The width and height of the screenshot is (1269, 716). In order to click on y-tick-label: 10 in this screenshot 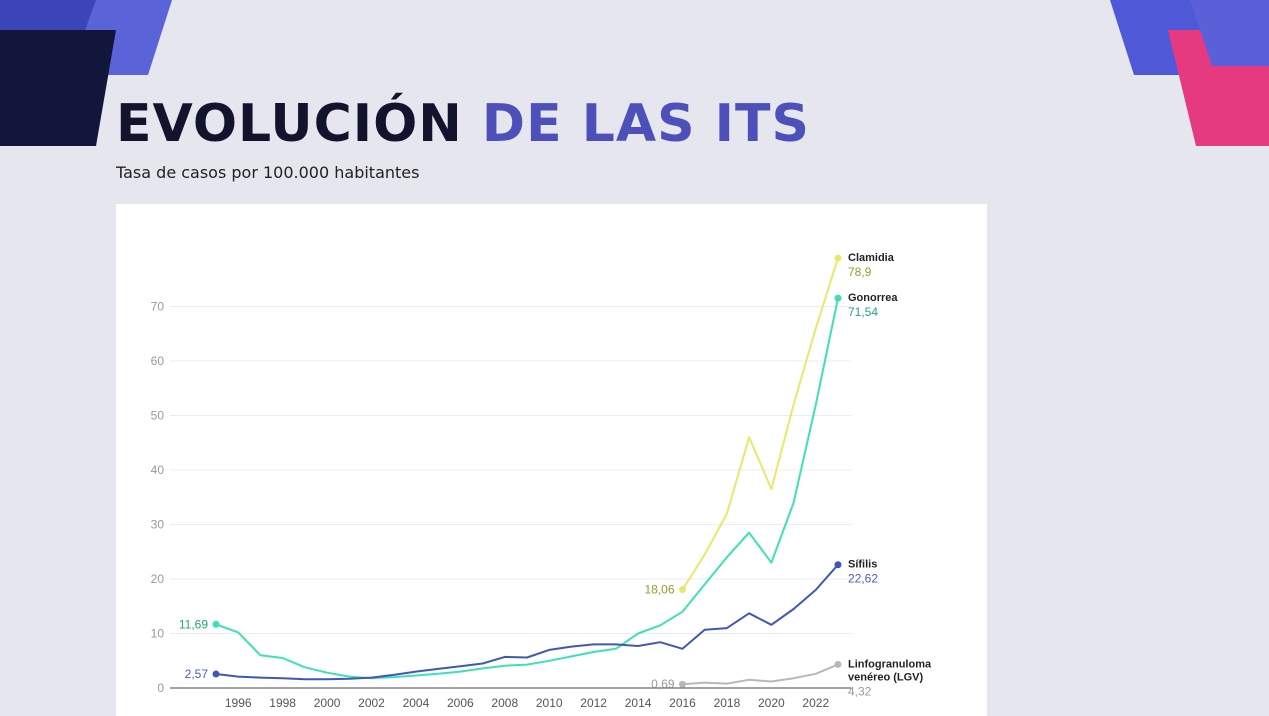, I will do `click(158, 634)`.